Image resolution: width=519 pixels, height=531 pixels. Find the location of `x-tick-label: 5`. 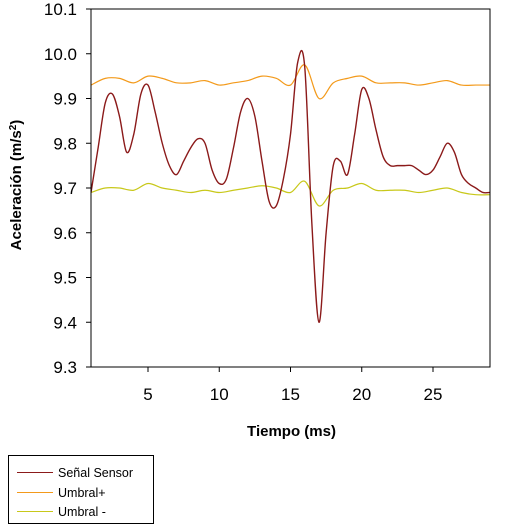

x-tick-label: 5 is located at coordinates (147, 394).